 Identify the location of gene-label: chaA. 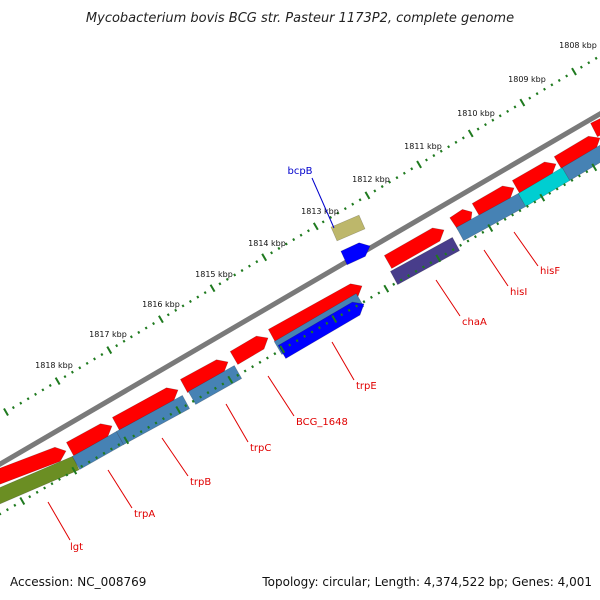
(474, 322).